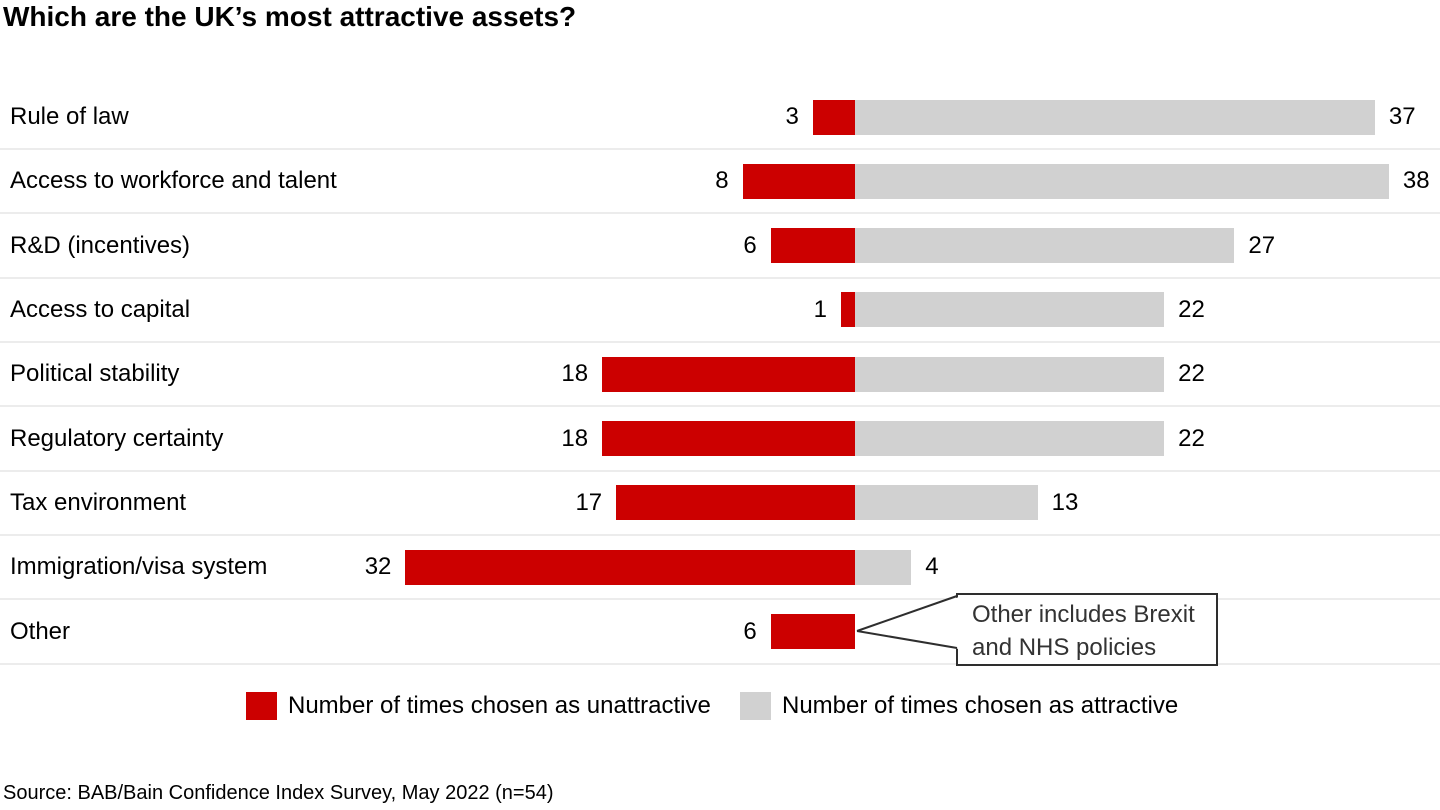 This screenshot has height=810, width=1440. Describe the element at coordinates (261, 706) in the screenshot. I see `legend-swatch-red` at that location.